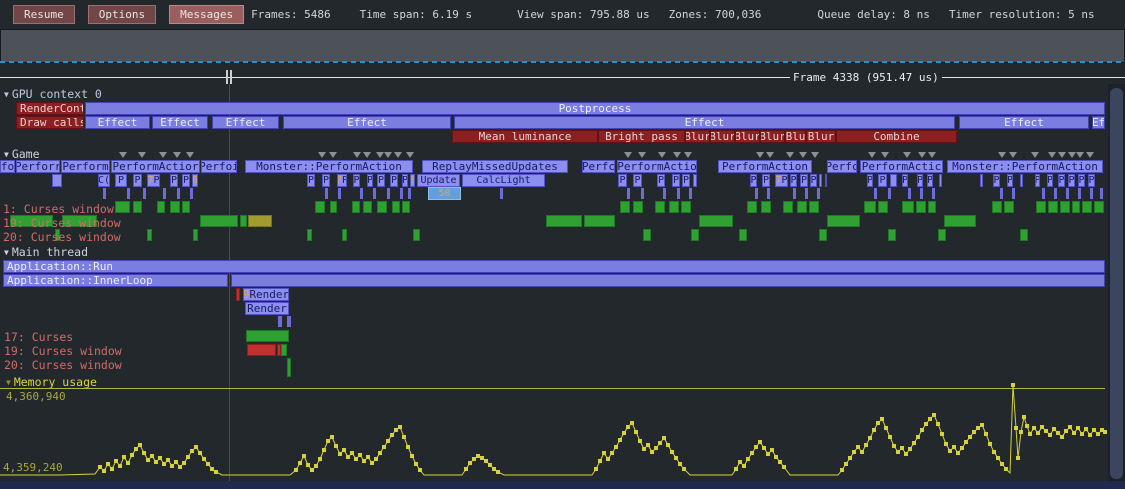 This screenshot has width=1125, height=489. Describe the element at coordinates (554, 266) in the screenshot. I see `main-thread-zone: Application::Run` at that location.